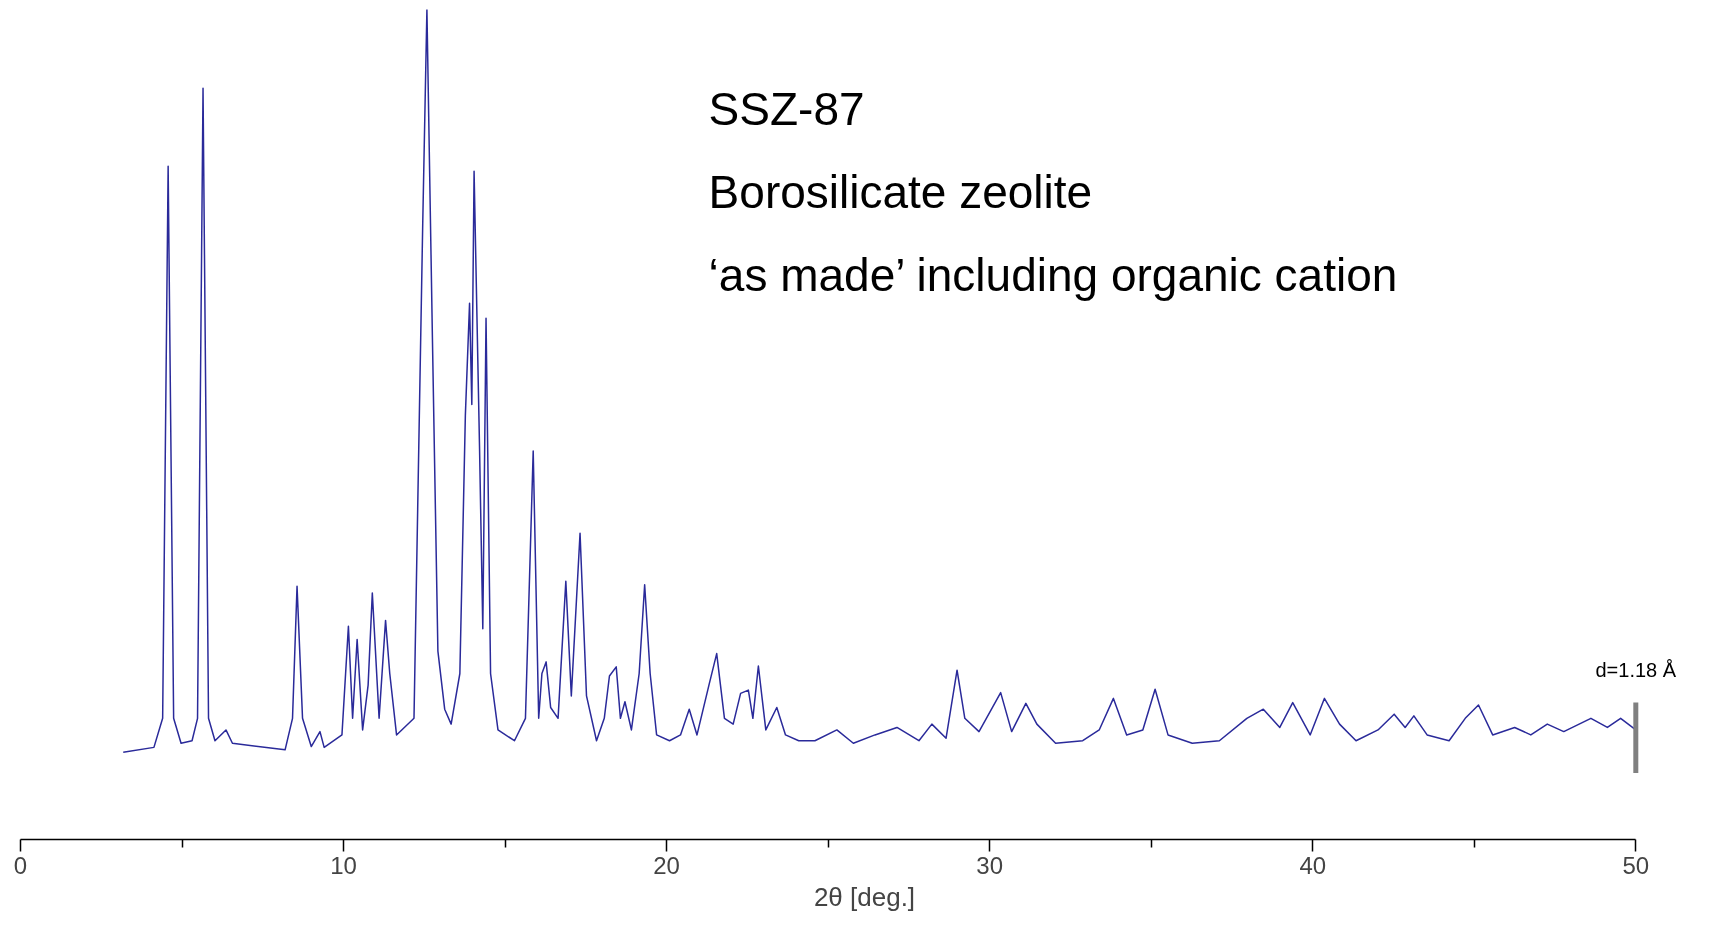 The height and width of the screenshot is (939, 1714). What do you see at coordinates (1636, 865) in the screenshot?
I see `x-tick-label: 50` at bounding box center [1636, 865].